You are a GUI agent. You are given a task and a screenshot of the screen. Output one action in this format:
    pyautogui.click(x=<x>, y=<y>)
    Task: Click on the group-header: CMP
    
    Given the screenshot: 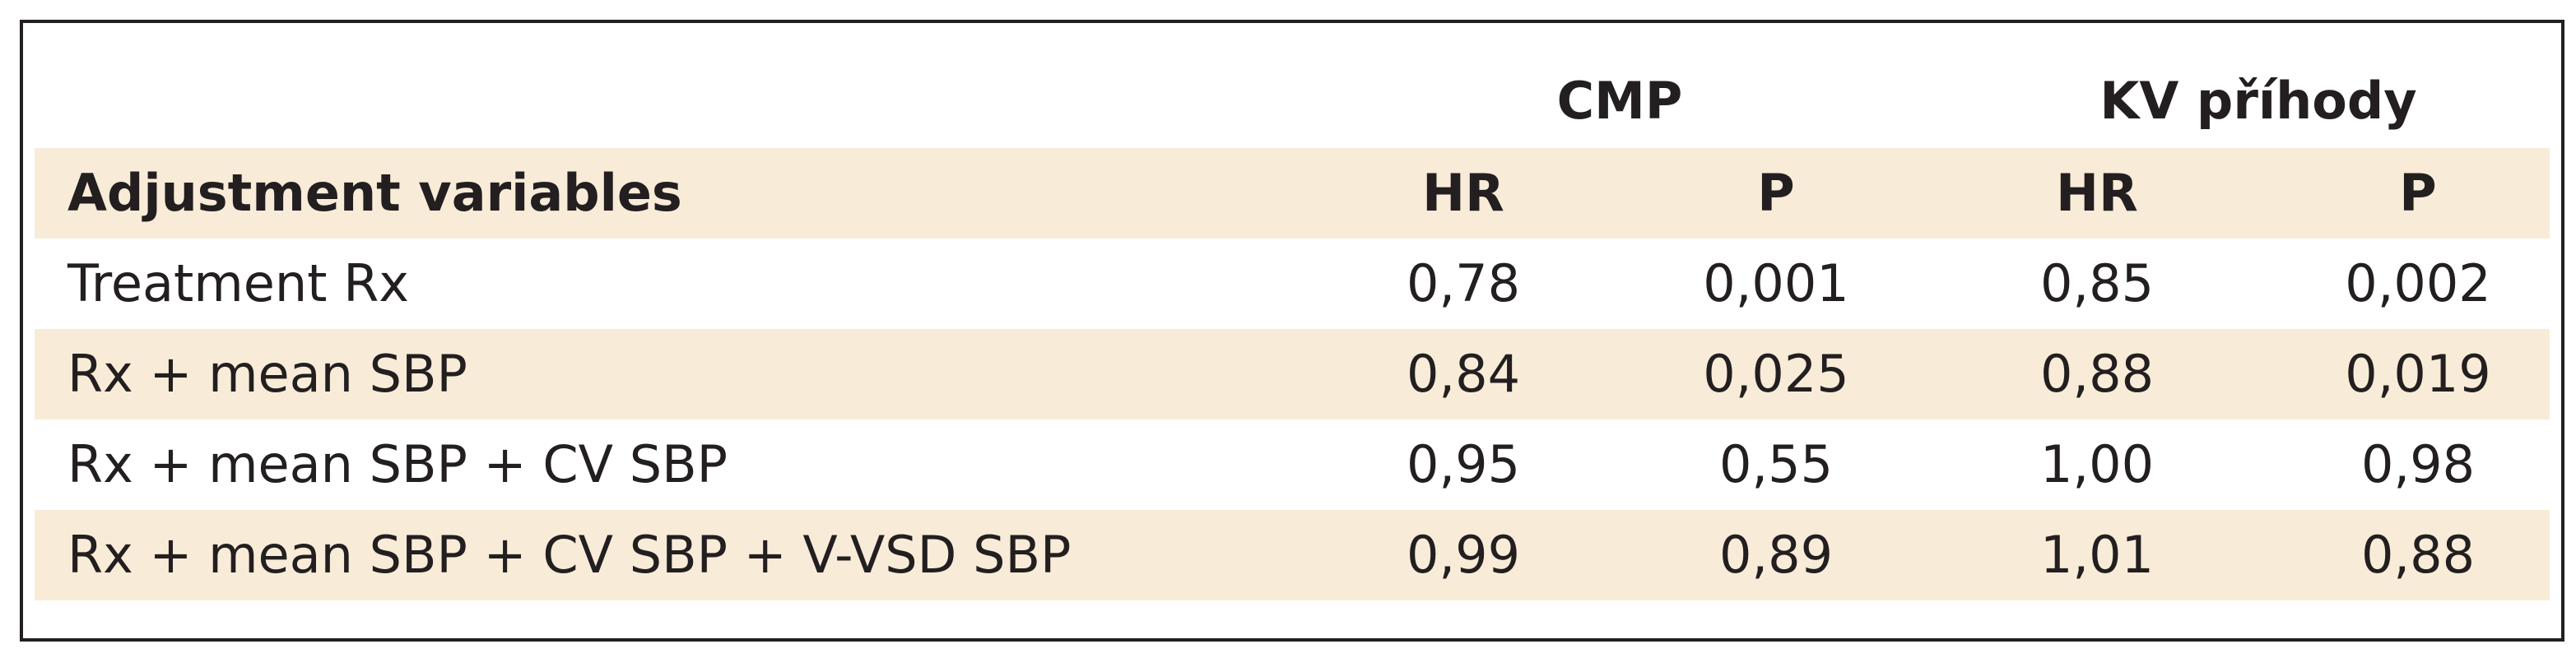 What is the action you would take?
    pyautogui.click(x=1619, y=101)
    